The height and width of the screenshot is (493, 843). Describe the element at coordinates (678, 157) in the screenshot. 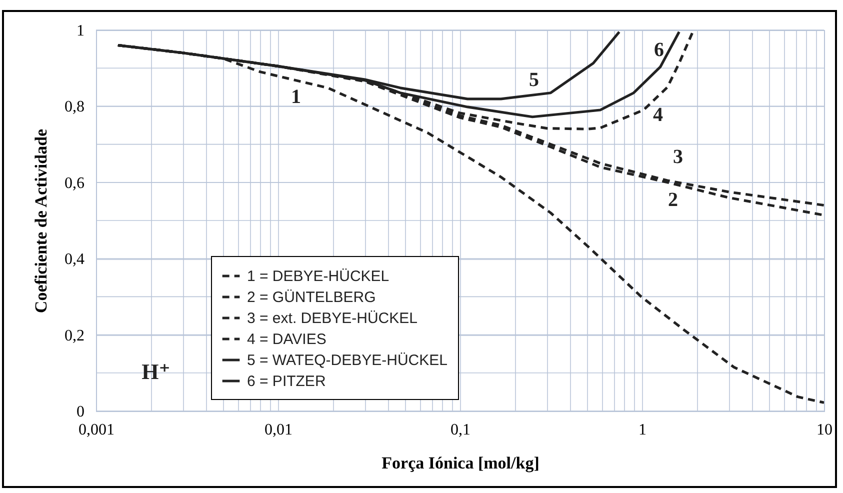

I see `annotation: 3` at that location.